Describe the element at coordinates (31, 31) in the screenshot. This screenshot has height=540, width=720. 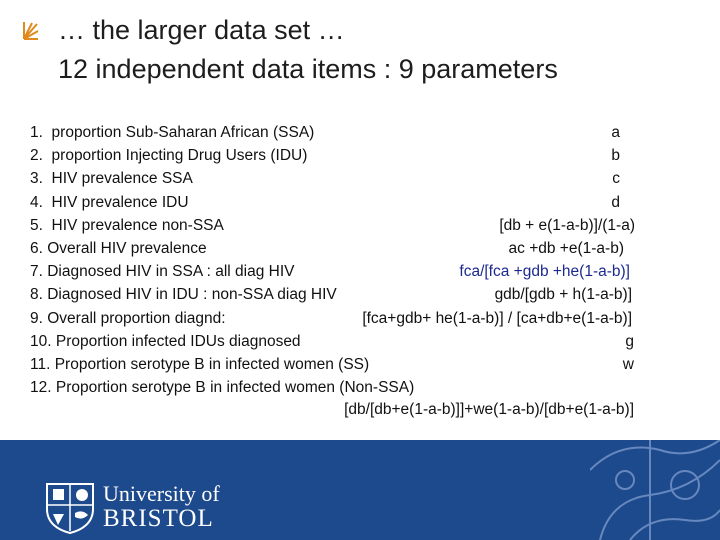
I see `bullet-icon` at that location.